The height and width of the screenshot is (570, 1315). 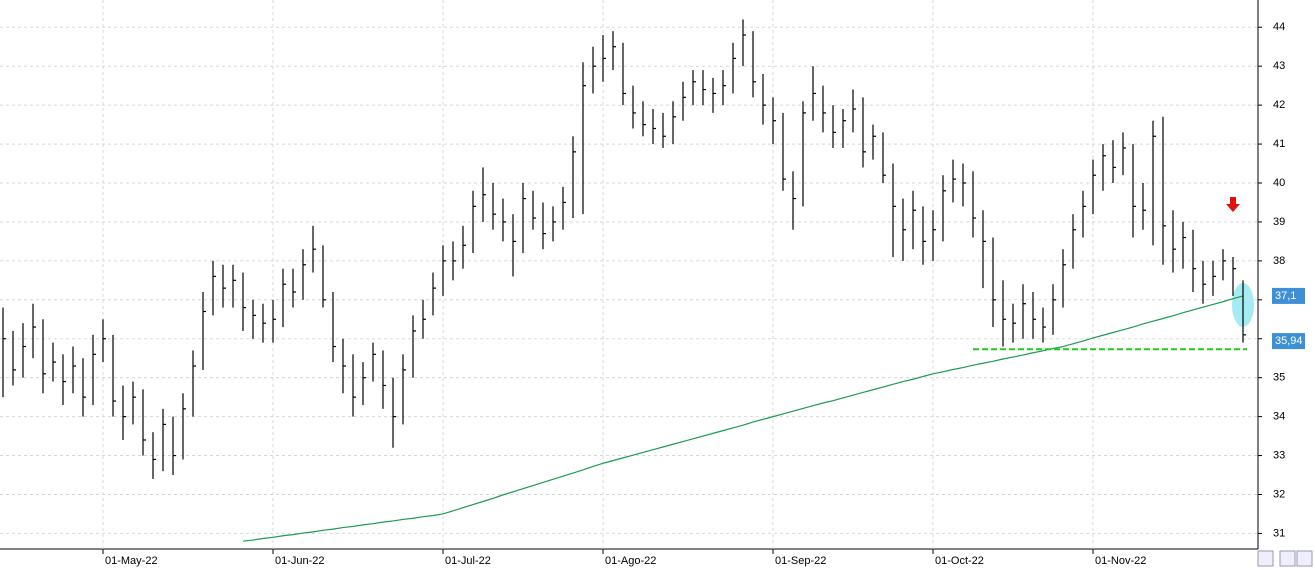 What do you see at coordinates (1279, 378) in the screenshot?
I see `y-tick-label: 35` at bounding box center [1279, 378].